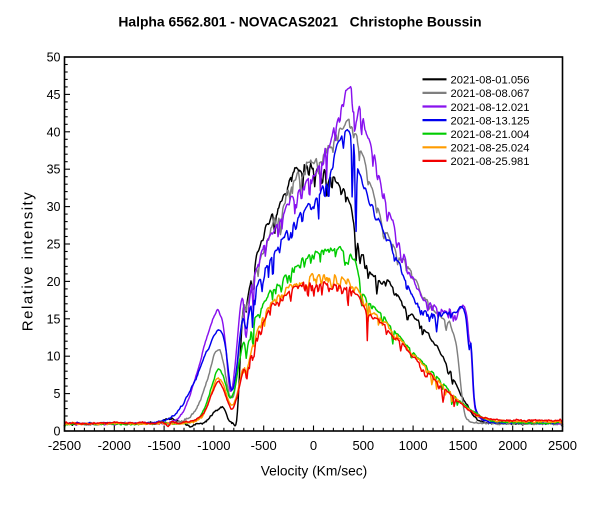 This screenshot has width=600, height=505. What do you see at coordinates (114, 445) in the screenshot?
I see `svg-text: -2000` at bounding box center [114, 445].